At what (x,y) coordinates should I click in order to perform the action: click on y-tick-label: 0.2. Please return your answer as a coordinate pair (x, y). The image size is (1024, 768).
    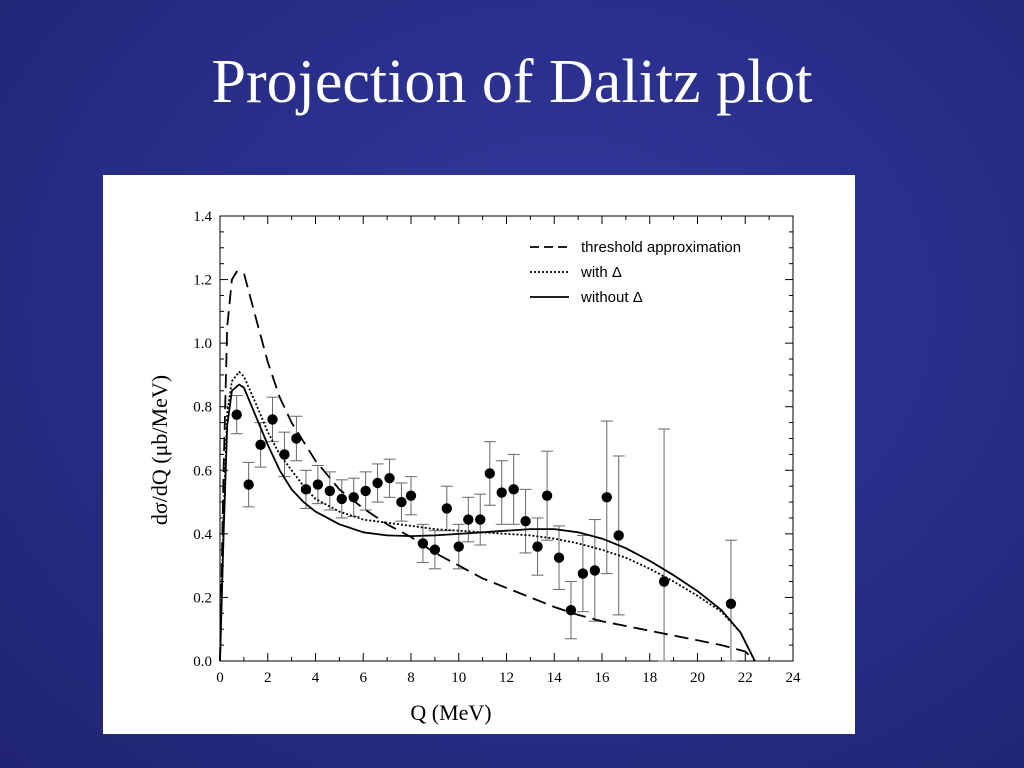
    Looking at the image, I should click on (202, 598).